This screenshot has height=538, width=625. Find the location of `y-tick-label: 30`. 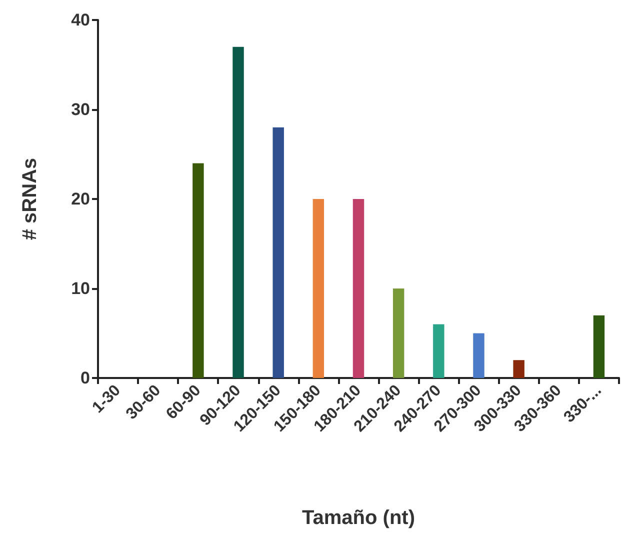

y-tick-label: 30 is located at coordinates (80, 109).